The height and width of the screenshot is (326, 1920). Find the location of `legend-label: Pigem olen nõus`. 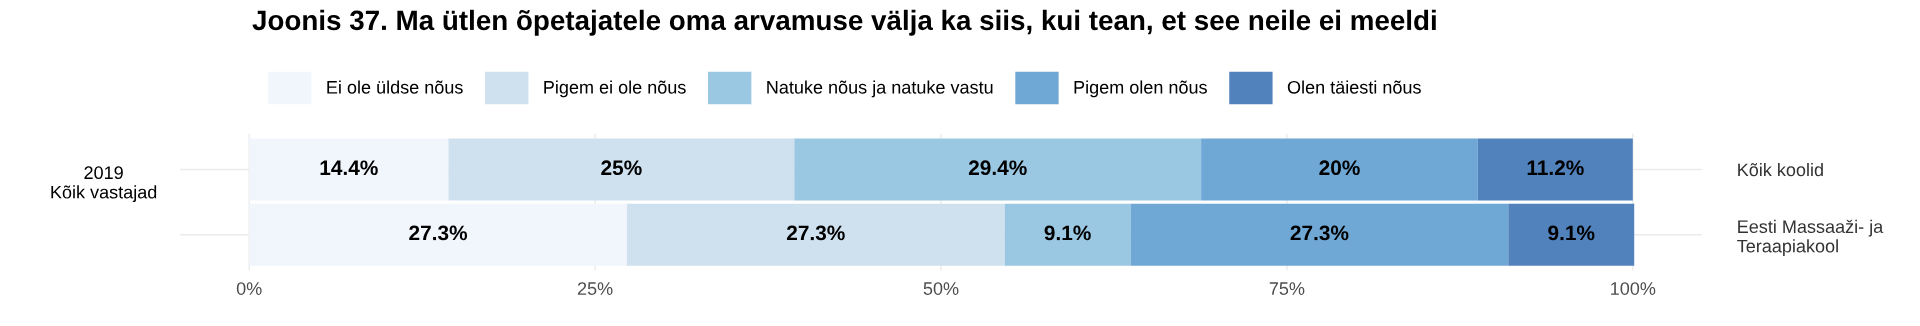

legend-label: Pigem olen nõus is located at coordinates (1140, 89).